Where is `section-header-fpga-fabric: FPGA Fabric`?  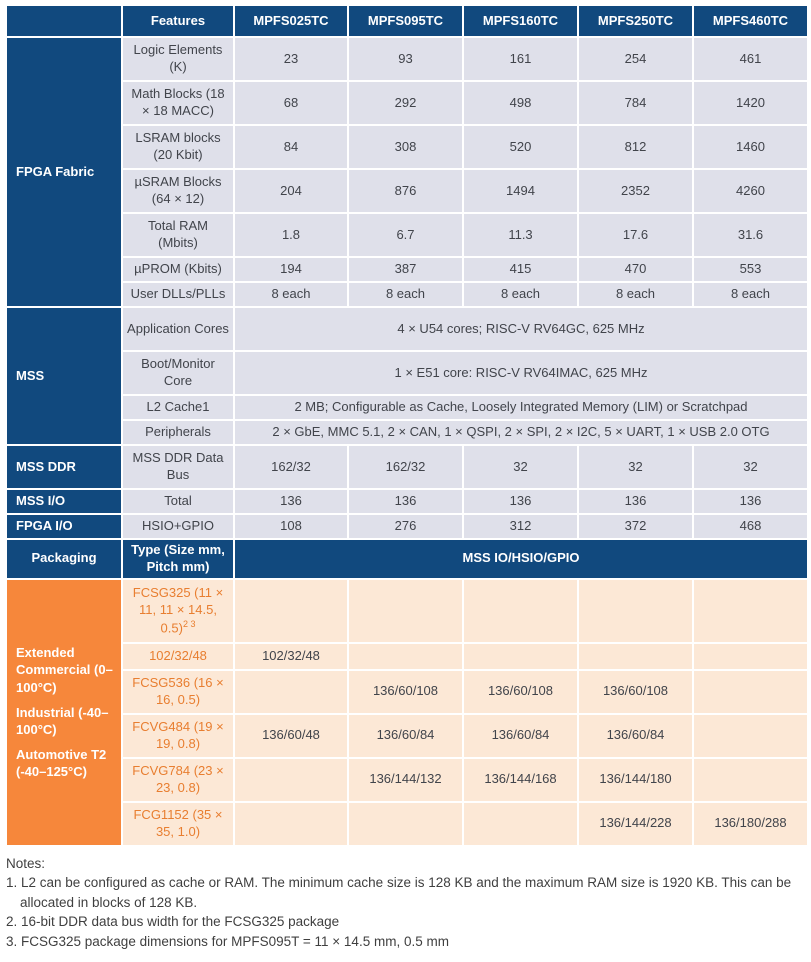 section-header-fpga-fabric: FPGA Fabric is located at coordinates (64, 172).